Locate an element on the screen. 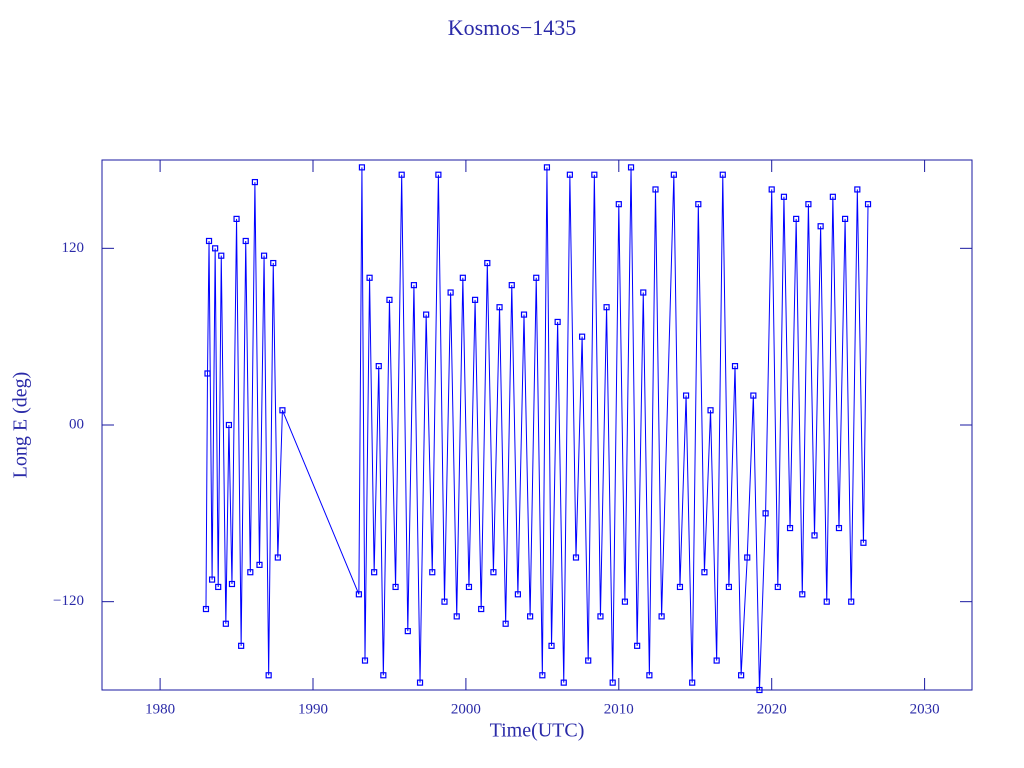 The image size is (1024, 768). x-tick-label: 1980 is located at coordinates (160, 709).